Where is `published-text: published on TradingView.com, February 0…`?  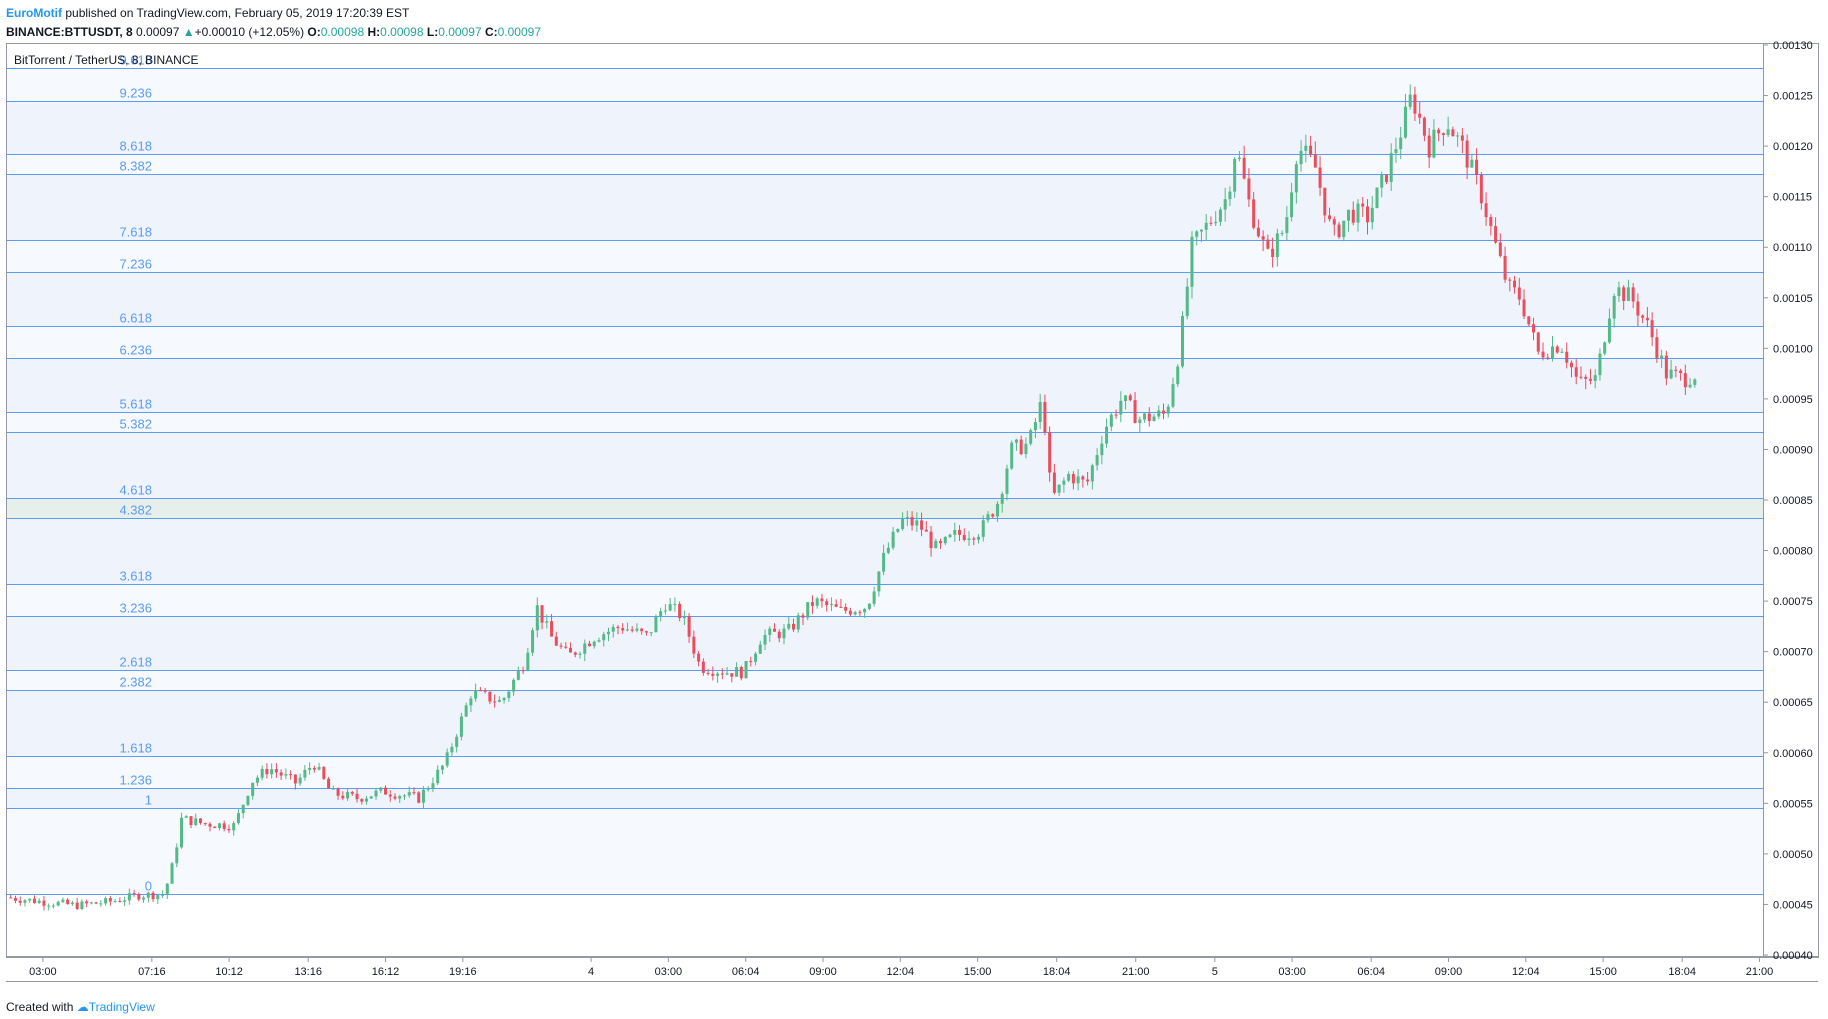 published-text: published on TradingView.com, February 0… is located at coordinates (237, 13).